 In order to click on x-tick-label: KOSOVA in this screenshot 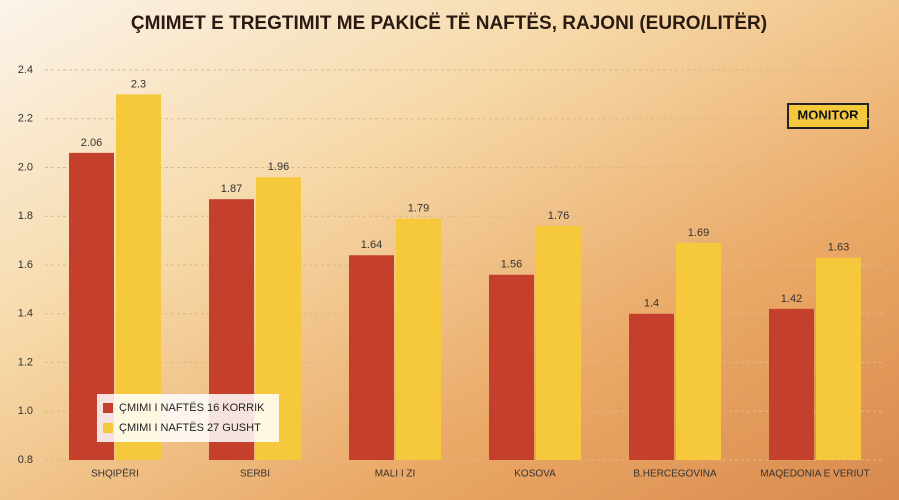, I will do `click(535, 474)`.